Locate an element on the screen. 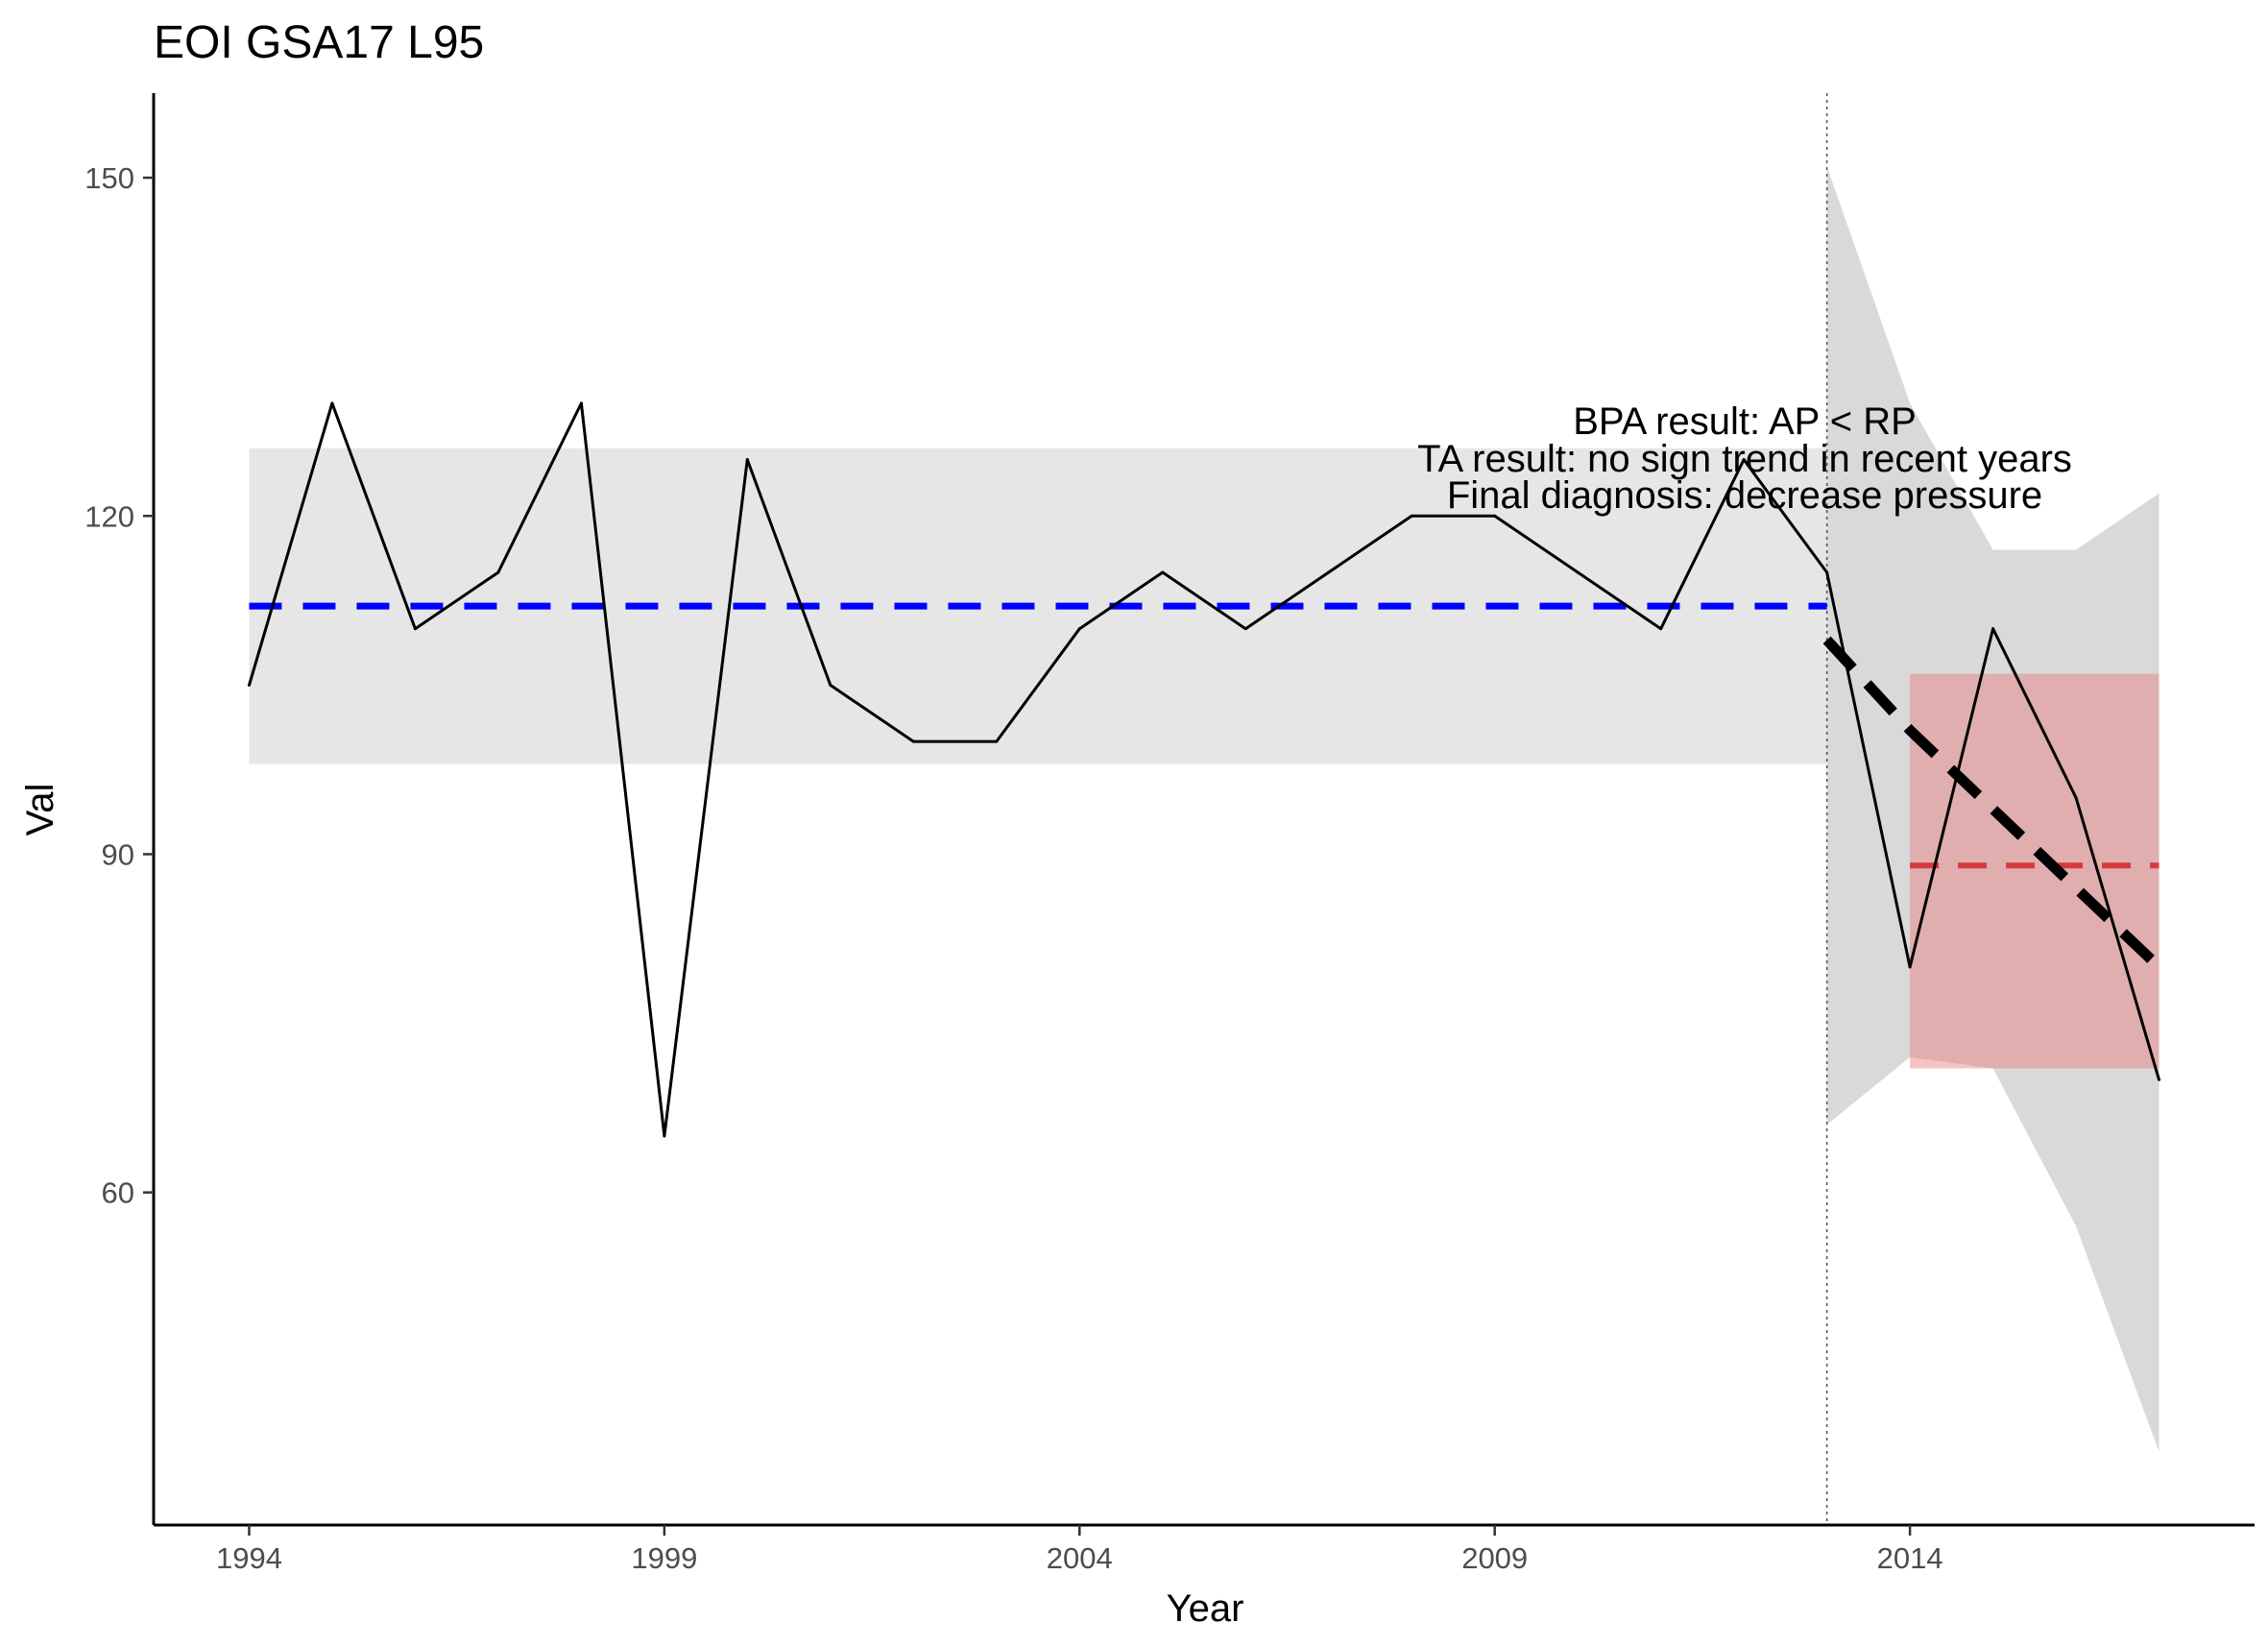 This screenshot has height=1647, width=2268. y-tick-label: 150 is located at coordinates (109, 178).